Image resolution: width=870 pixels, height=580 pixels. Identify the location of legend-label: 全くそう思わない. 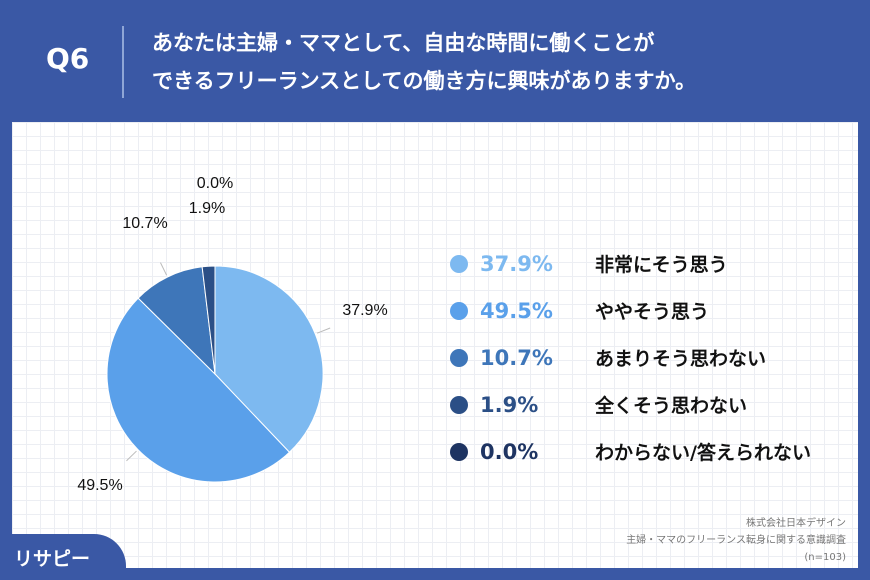
(671, 406).